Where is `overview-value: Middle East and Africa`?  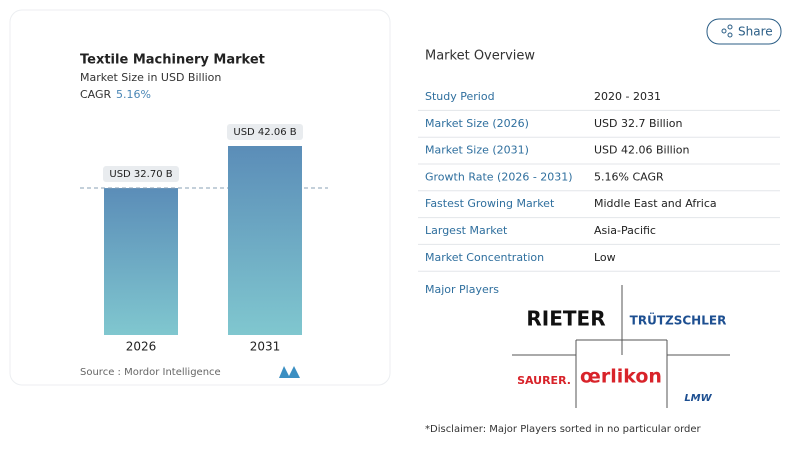
overview-value: Middle East and Africa is located at coordinates (655, 203).